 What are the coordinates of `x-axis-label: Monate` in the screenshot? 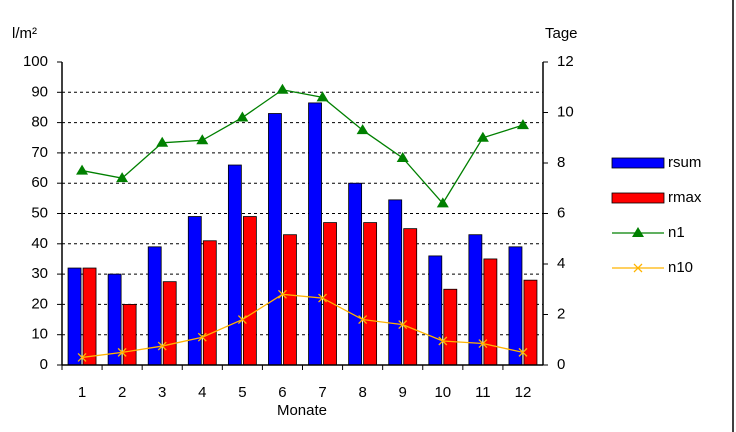 It's located at (302, 410).